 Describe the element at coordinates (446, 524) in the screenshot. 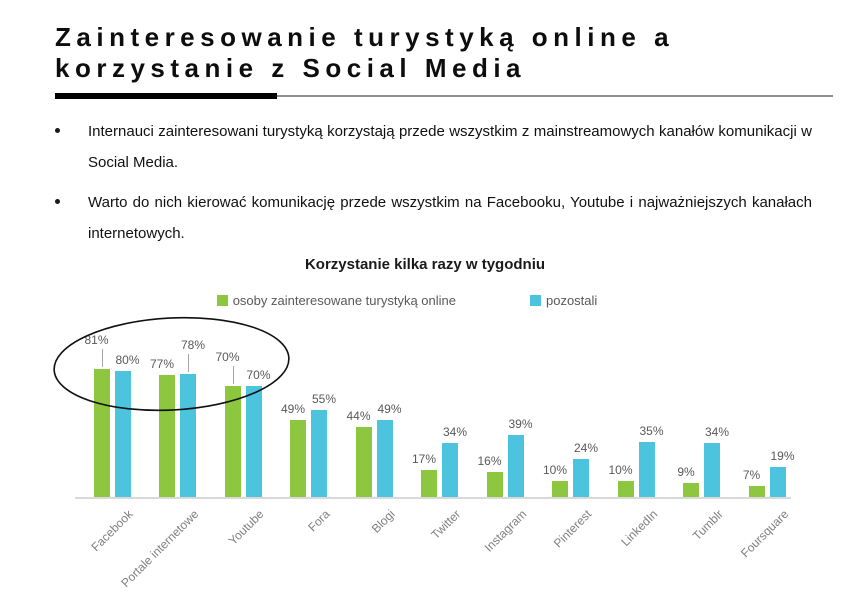

I see `category-label-twitter: Twitter` at that location.